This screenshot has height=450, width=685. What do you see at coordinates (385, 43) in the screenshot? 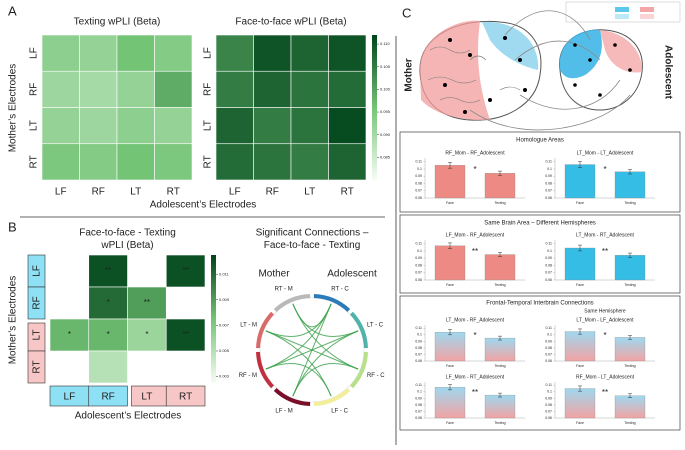
I see `colorbar-tick-label: 0.110` at bounding box center [385, 43].